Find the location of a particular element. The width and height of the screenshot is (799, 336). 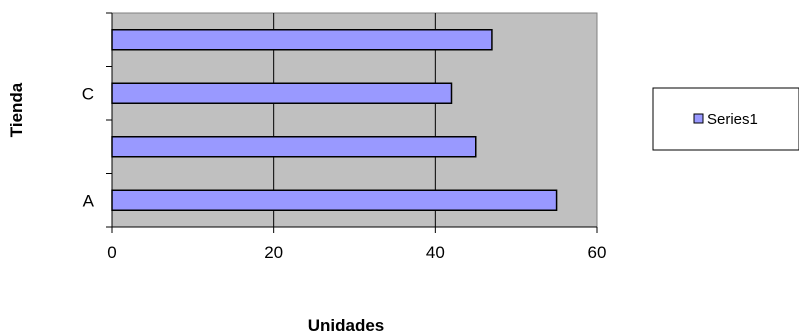

y-tick-label-0: A is located at coordinates (89, 200).